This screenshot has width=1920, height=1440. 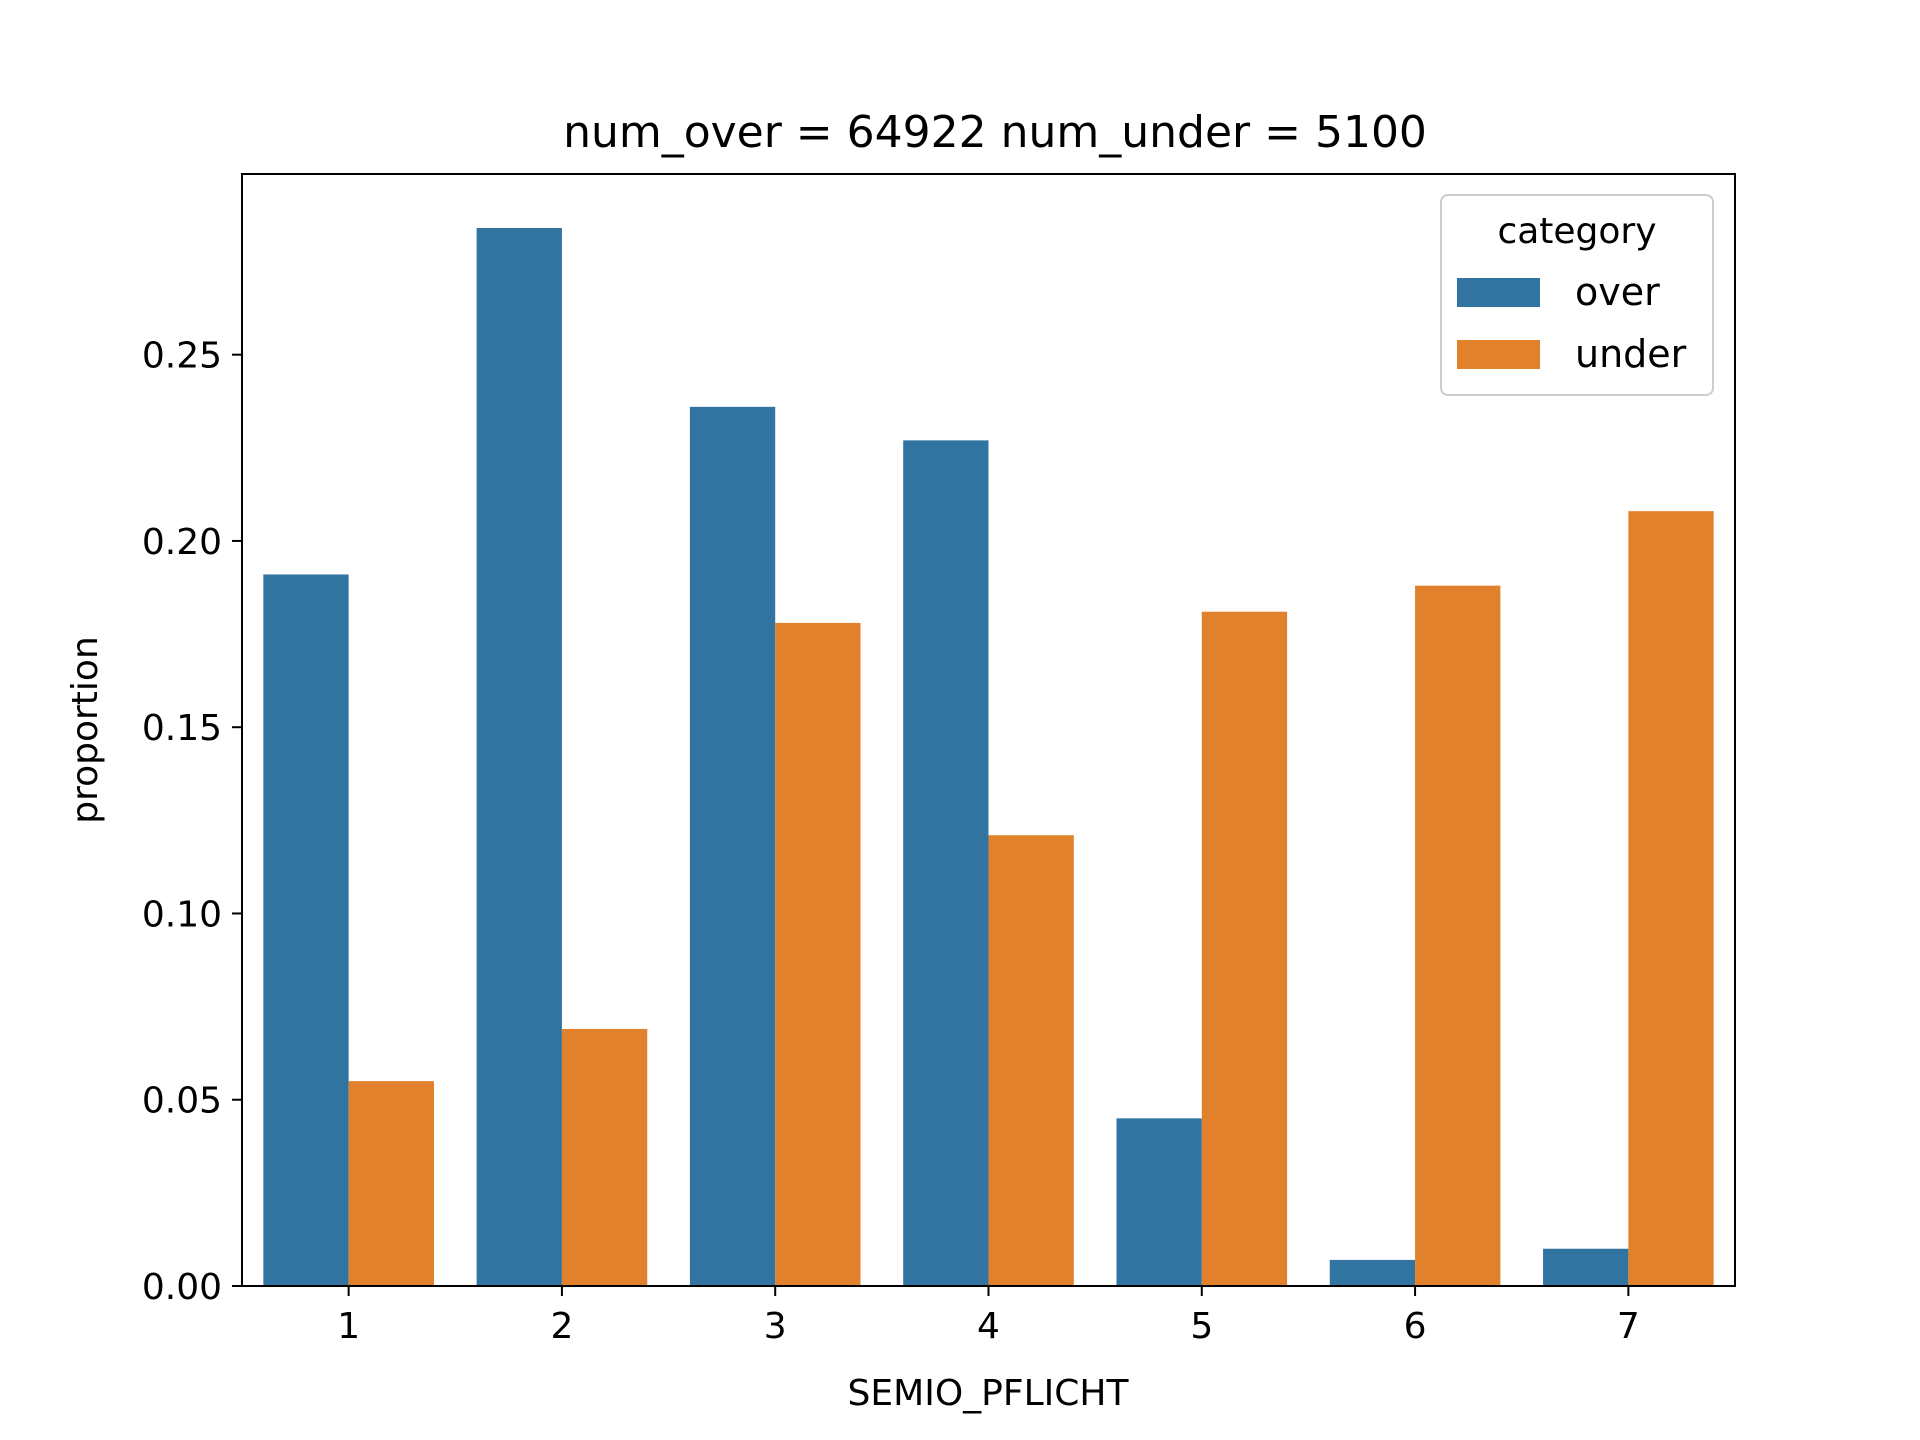 I want to click on chart-title: num_over = 64922 num_under = 5100, so click(x=995, y=132).